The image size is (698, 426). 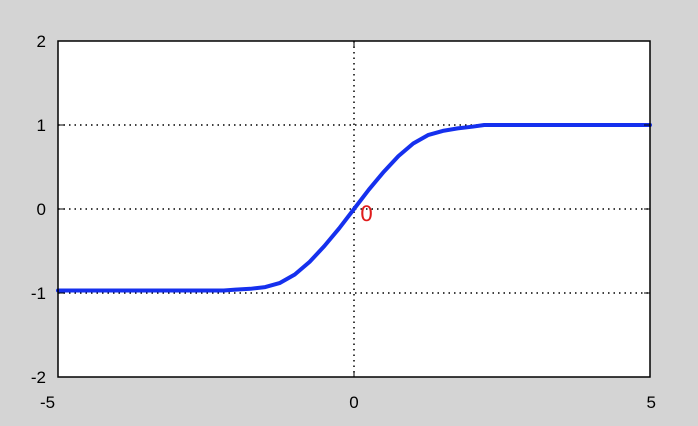 I want to click on annotation-label: 0, so click(x=366, y=214).